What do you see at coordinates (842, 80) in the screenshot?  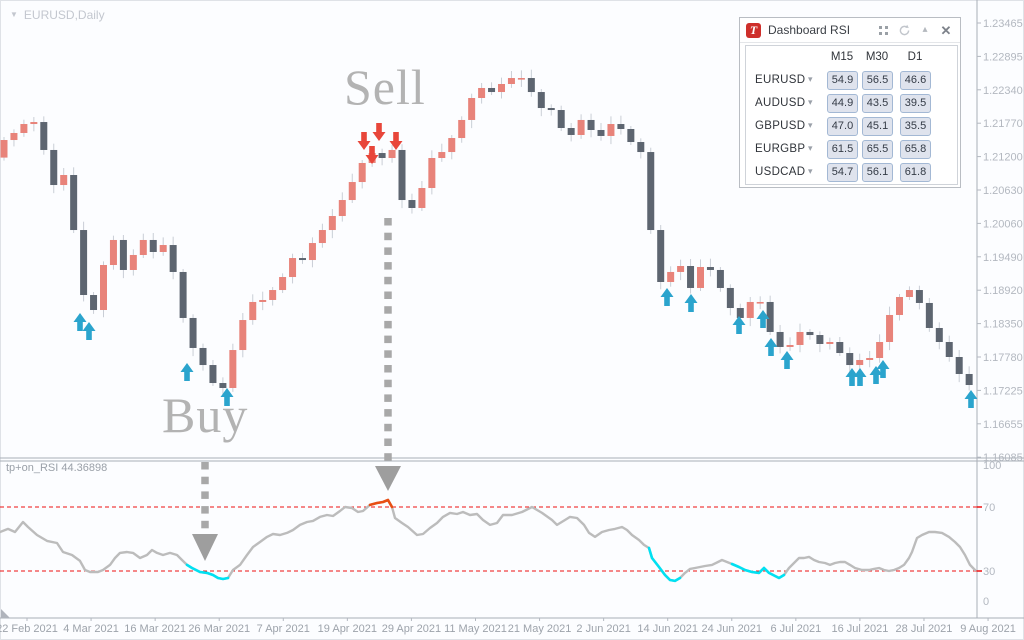 I see `rsi-value-button: 54.9` at bounding box center [842, 80].